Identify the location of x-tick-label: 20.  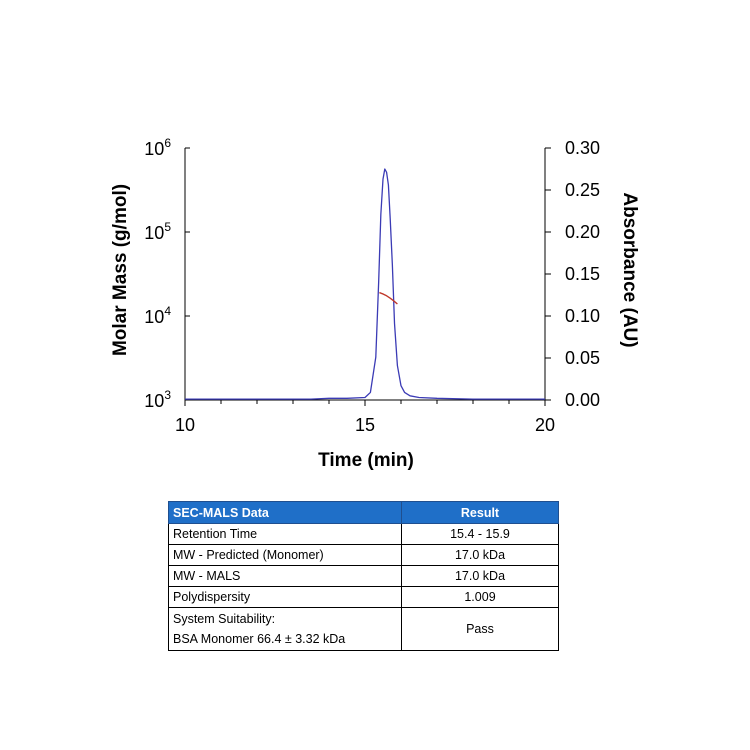
(545, 425).